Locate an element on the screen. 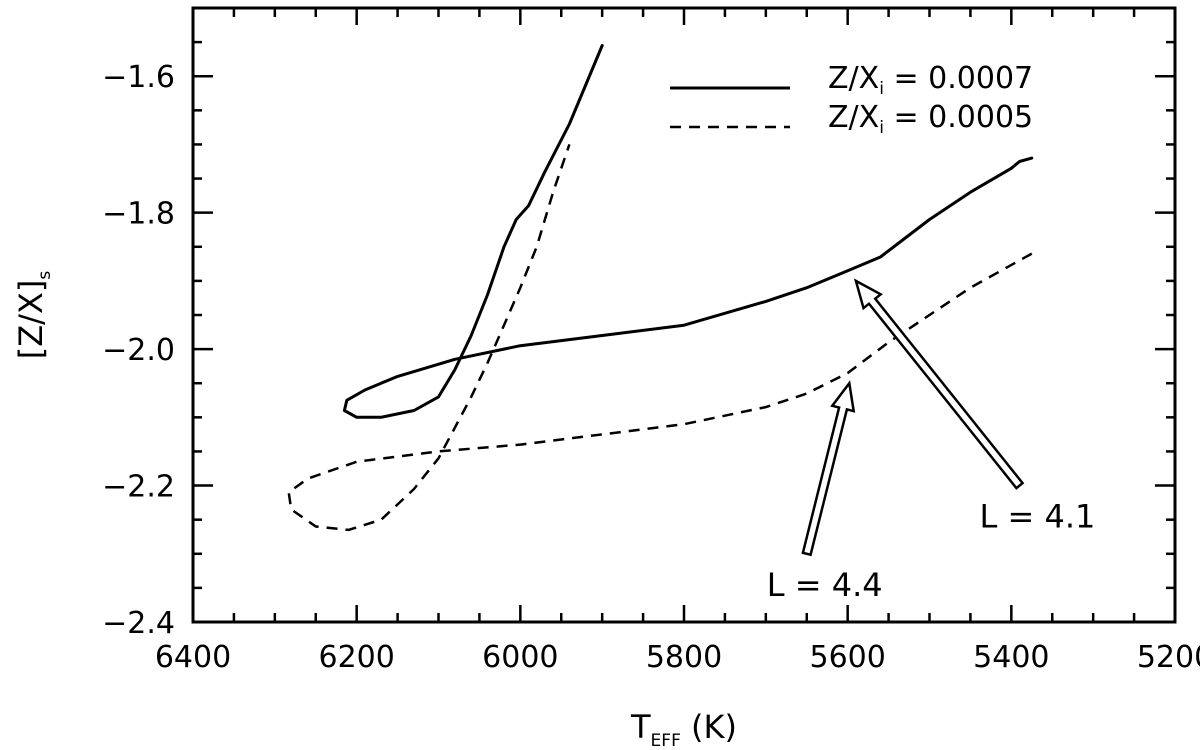 Image resolution: width=1200 pixels, height=750 pixels. x-tick-label: 5800 is located at coordinates (684, 657).